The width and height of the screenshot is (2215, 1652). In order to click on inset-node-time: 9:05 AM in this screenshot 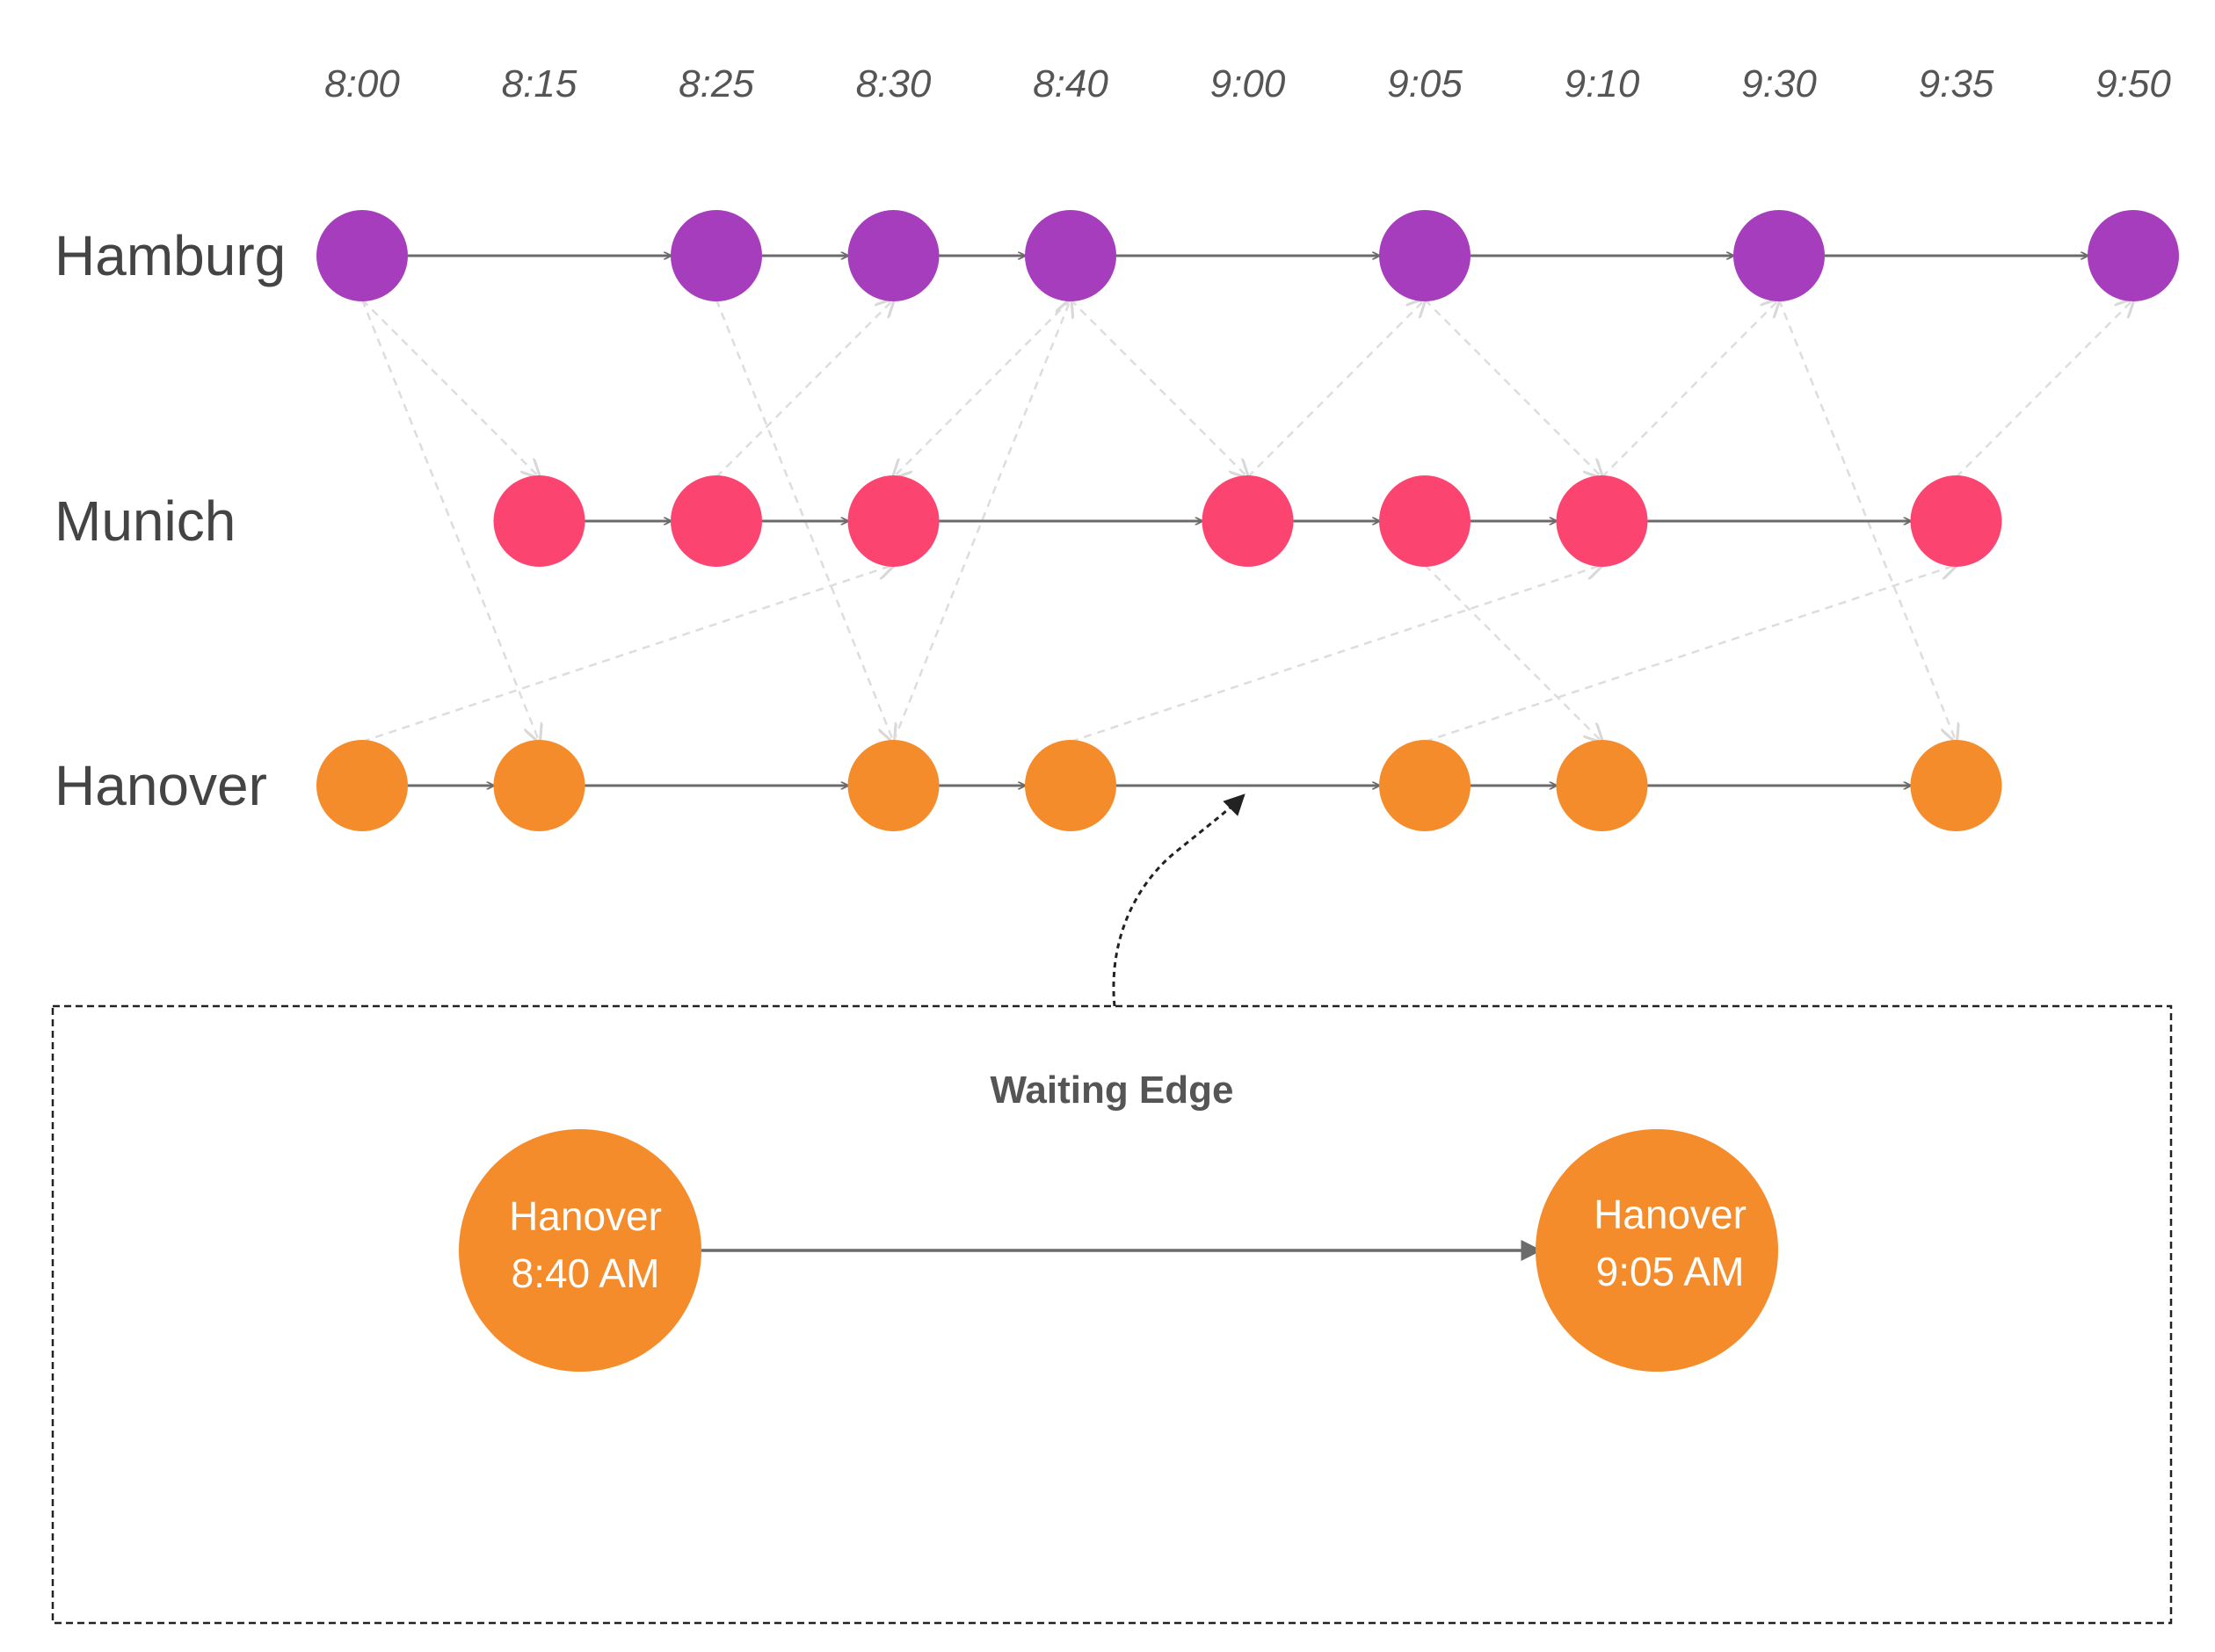, I will do `click(1670, 1272)`.